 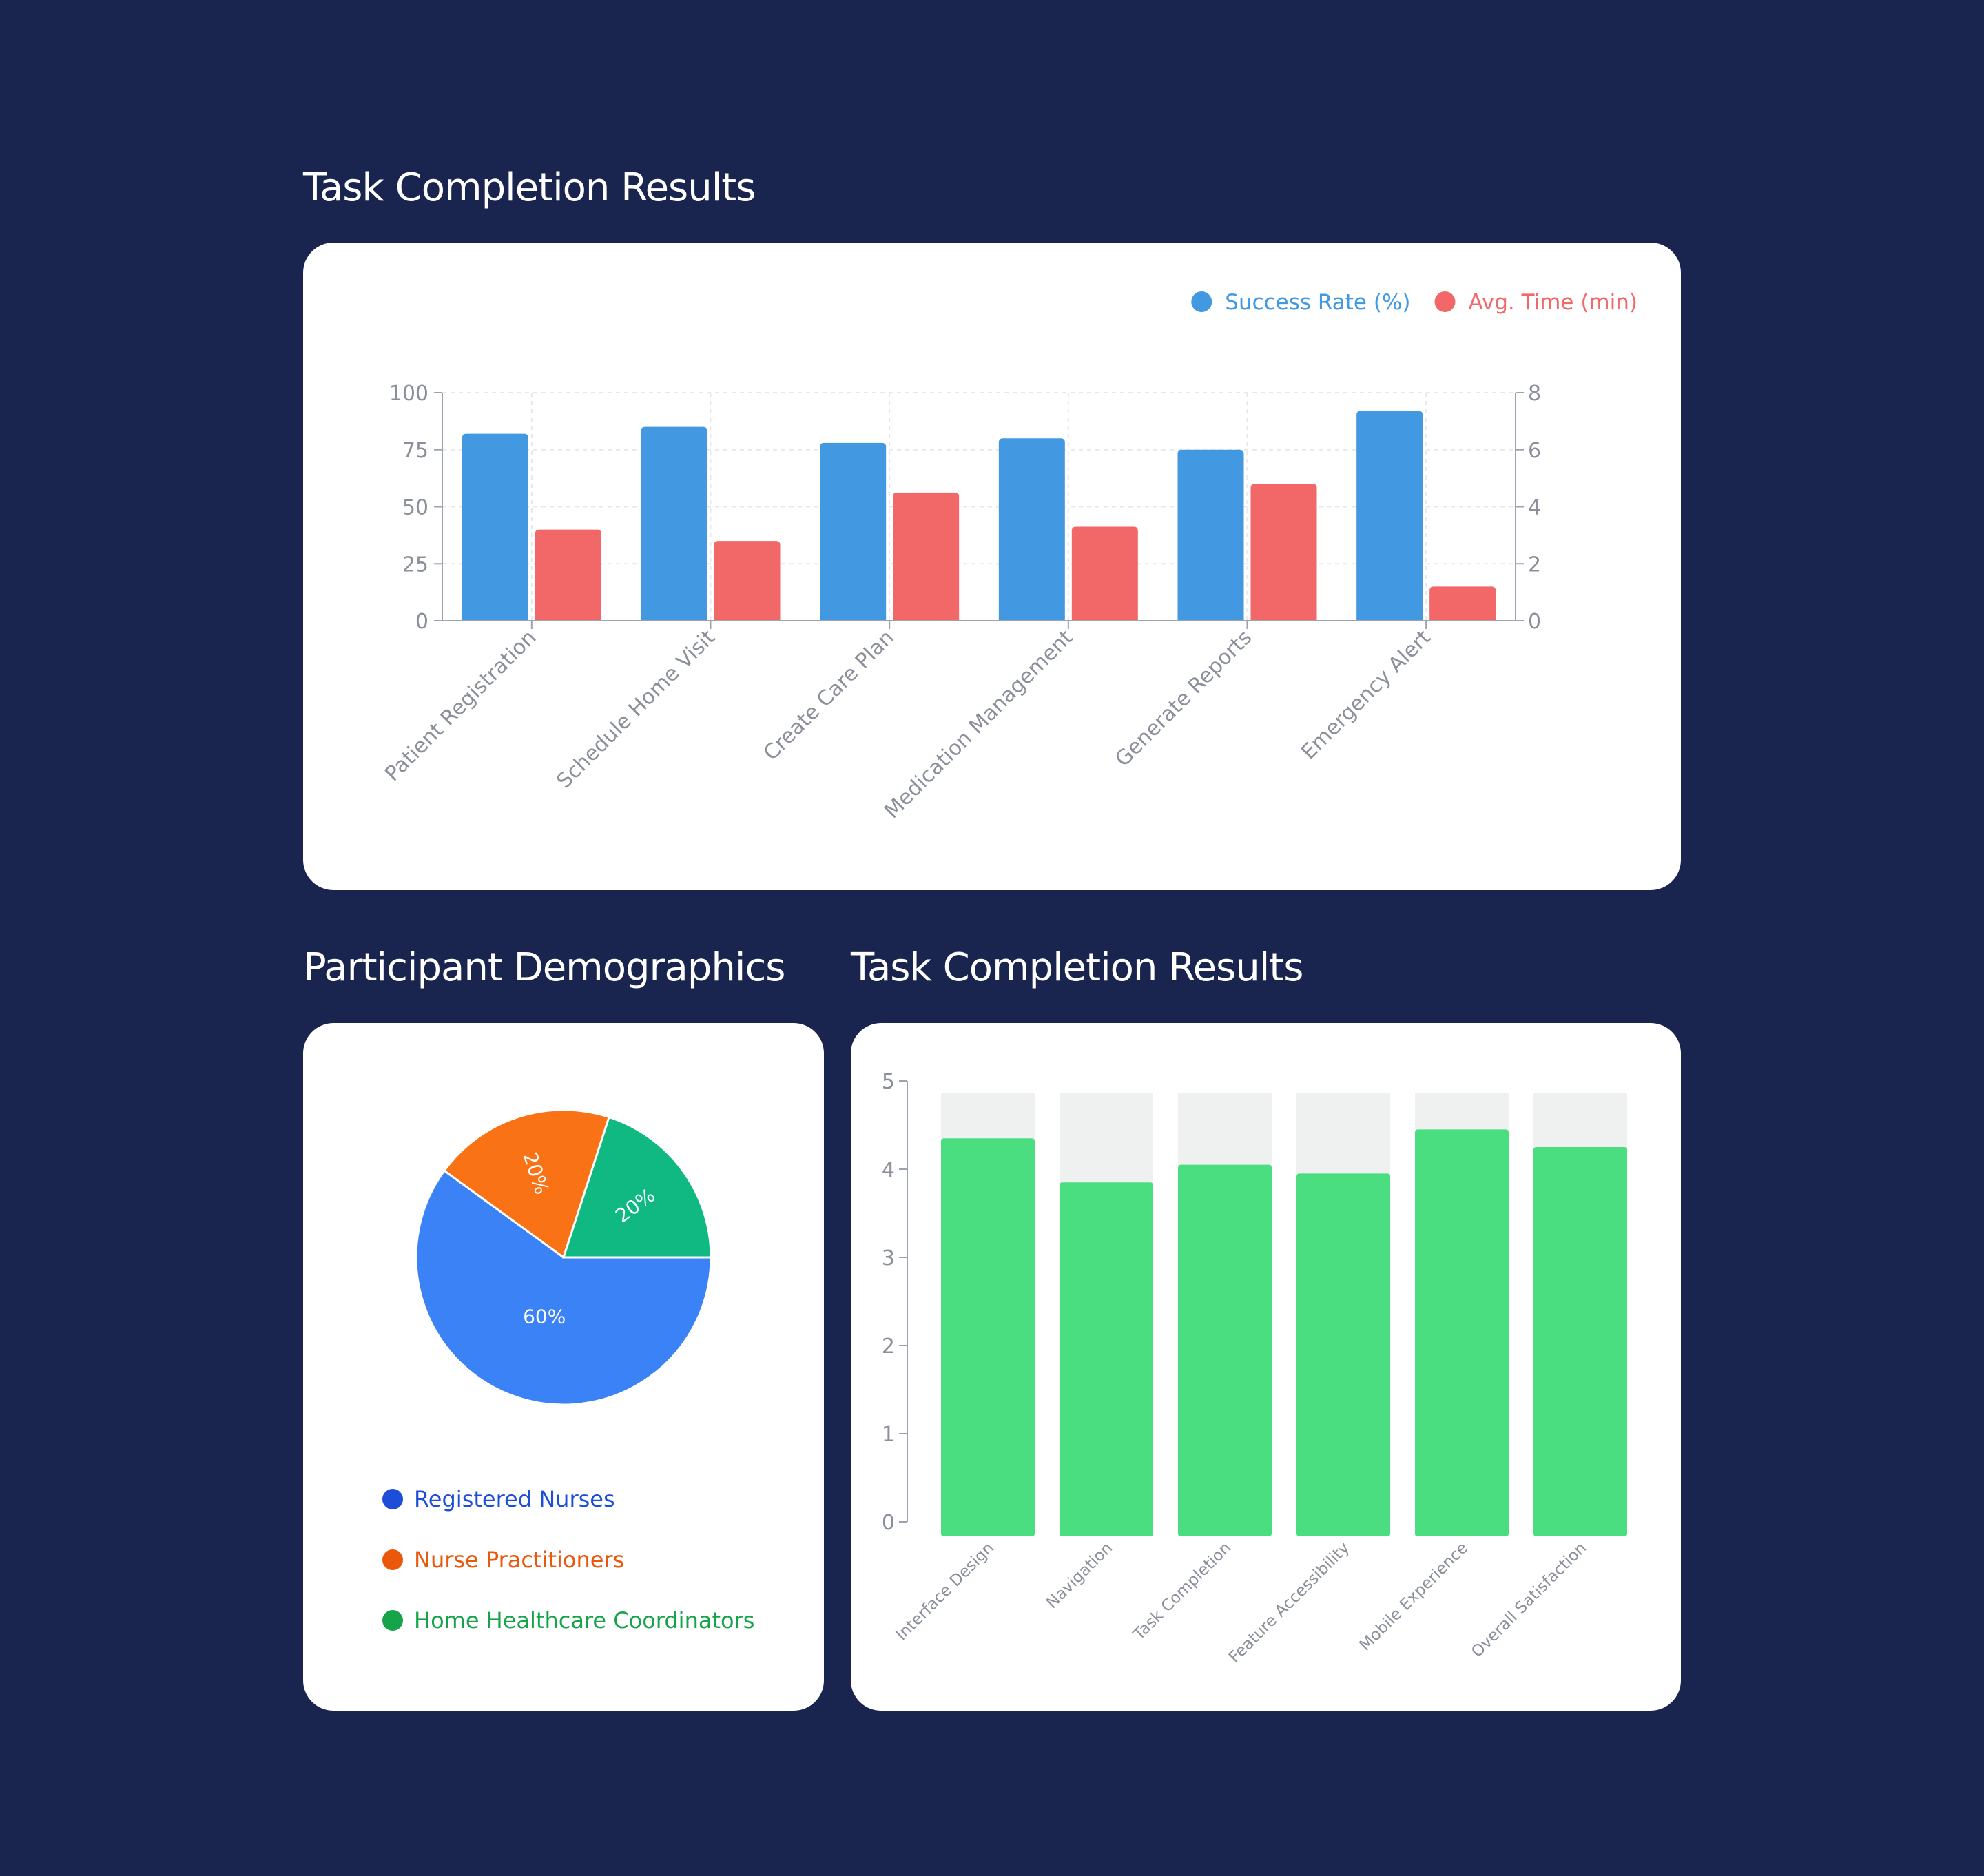 I want to click on legend-label: Registered Nurses, so click(x=514, y=1499).